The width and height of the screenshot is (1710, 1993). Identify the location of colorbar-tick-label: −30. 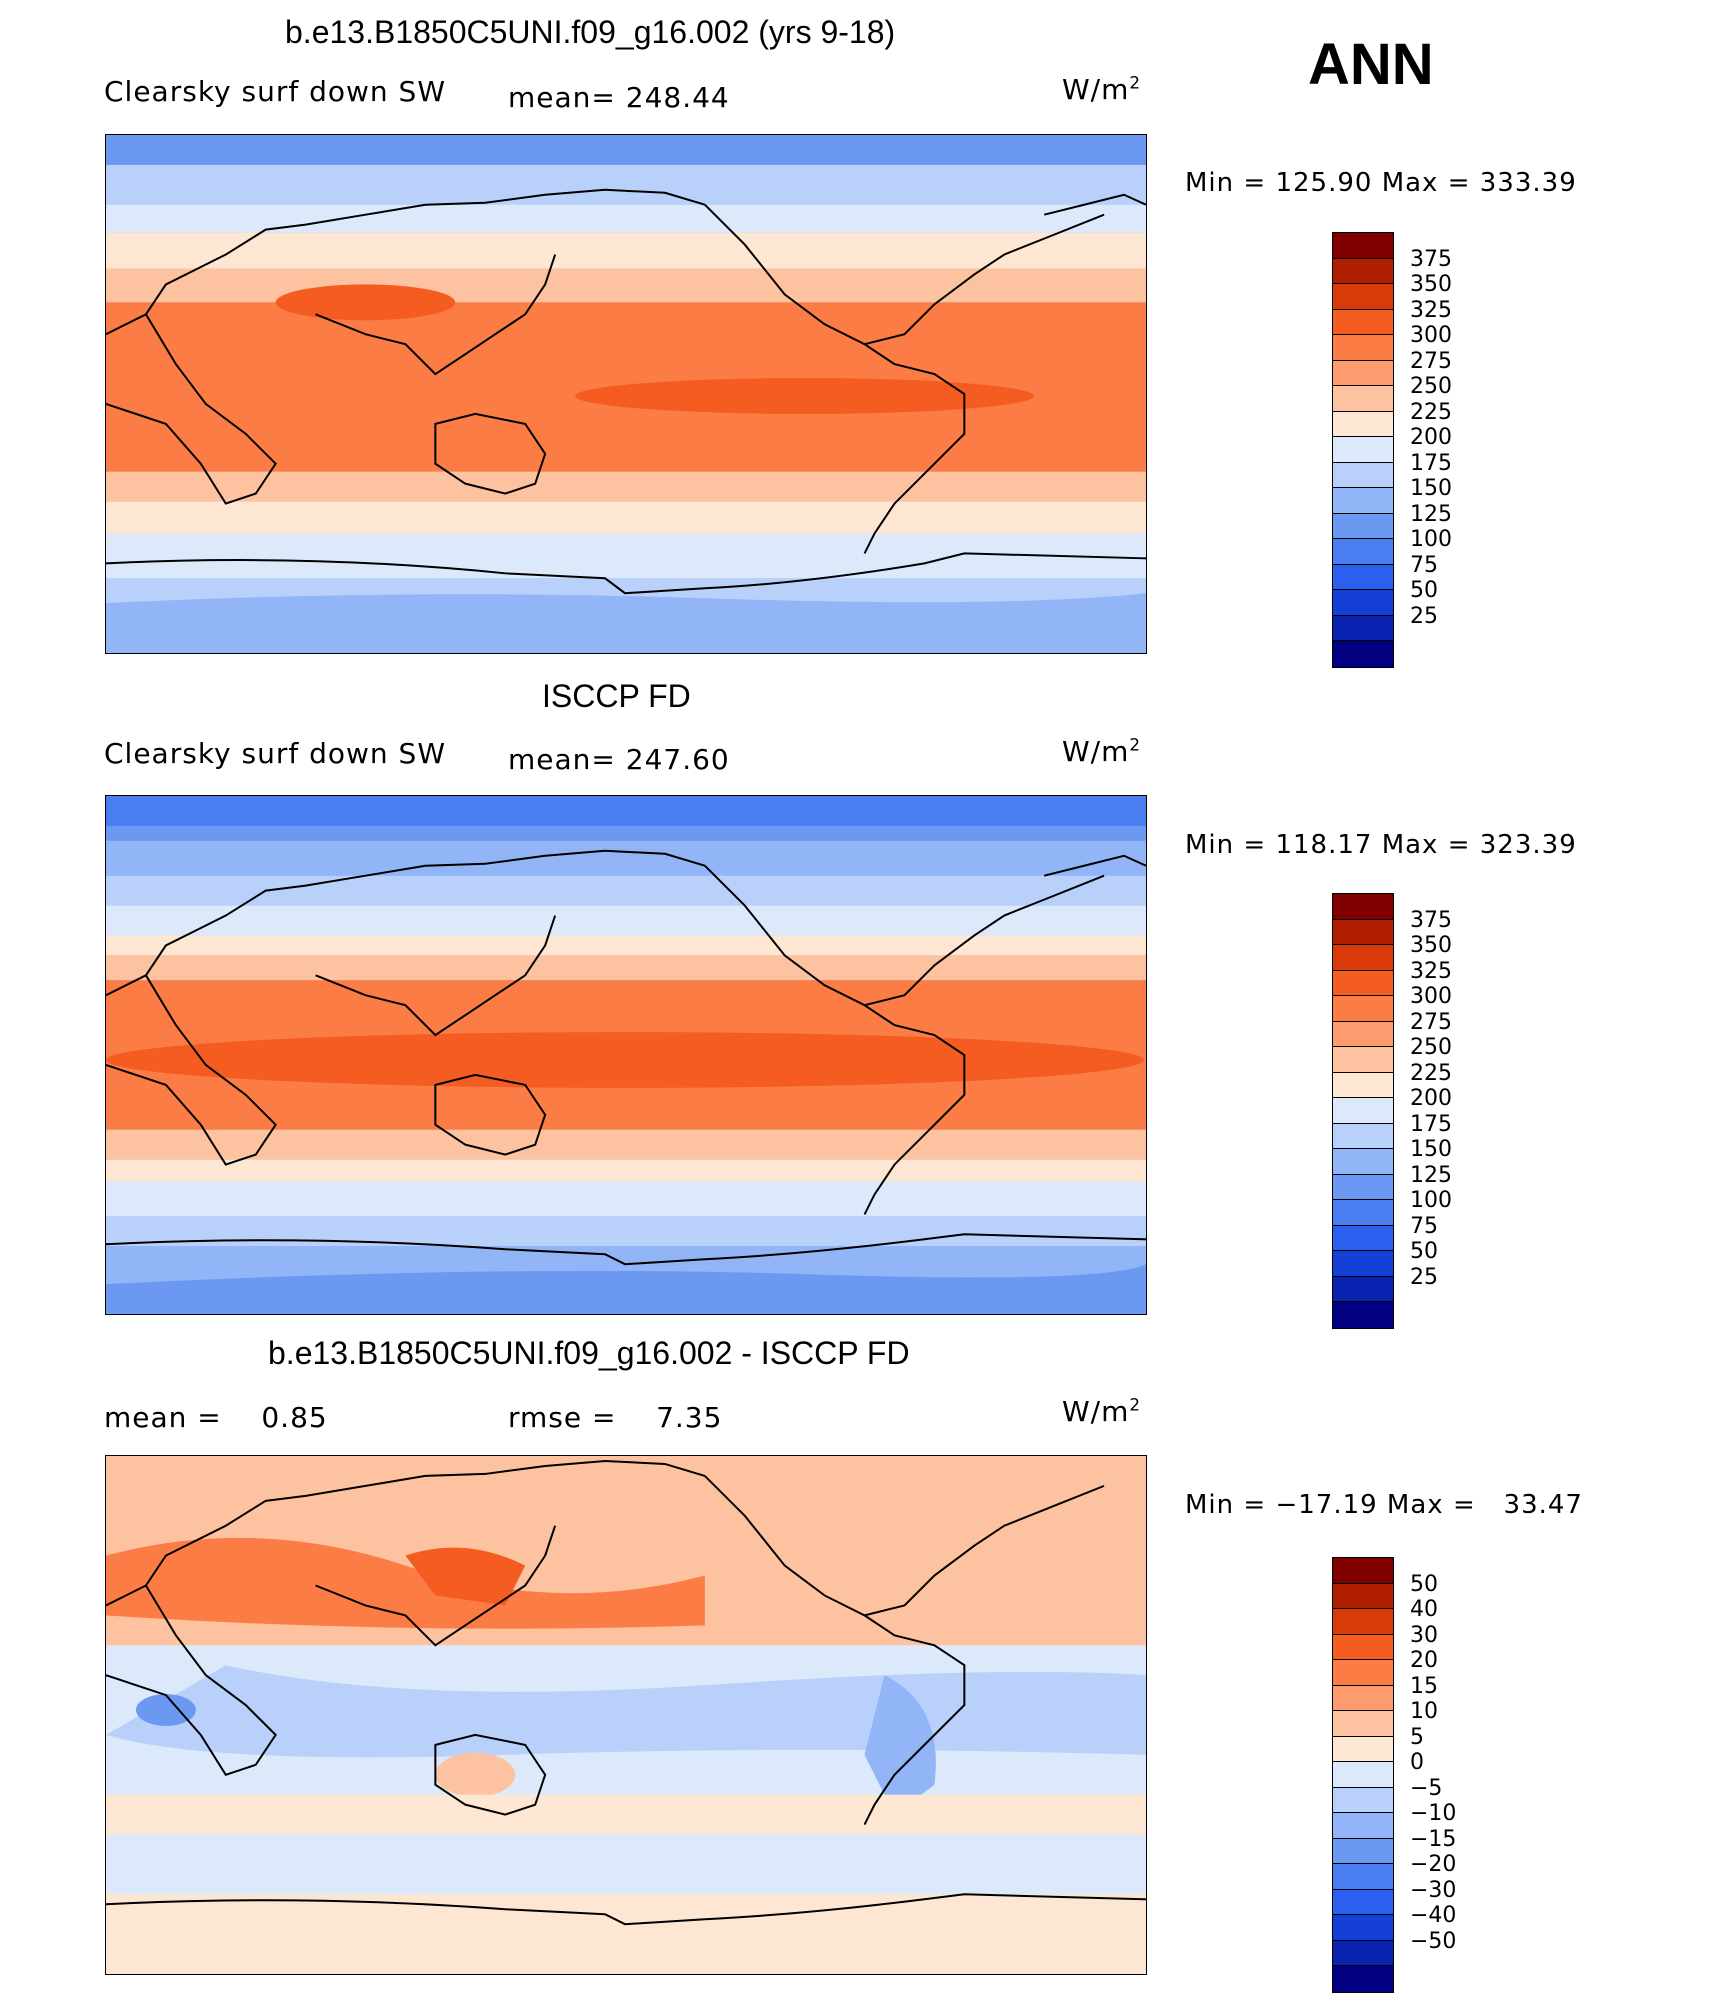
(1433, 1890).